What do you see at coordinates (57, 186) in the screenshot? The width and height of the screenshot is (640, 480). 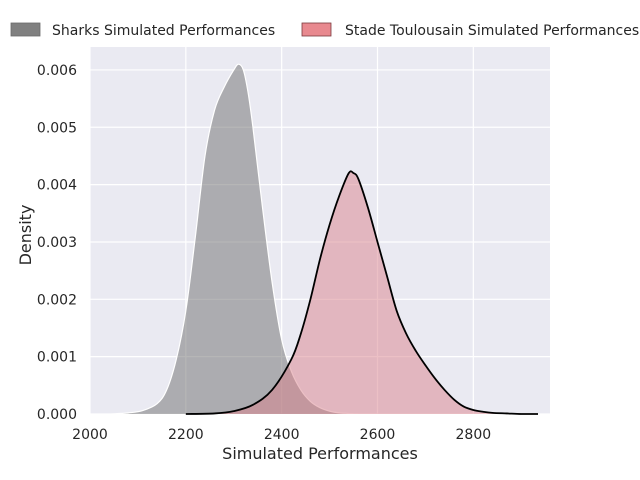 I see `y-tick-label-4: 0.004` at bounding box center [57, 186].